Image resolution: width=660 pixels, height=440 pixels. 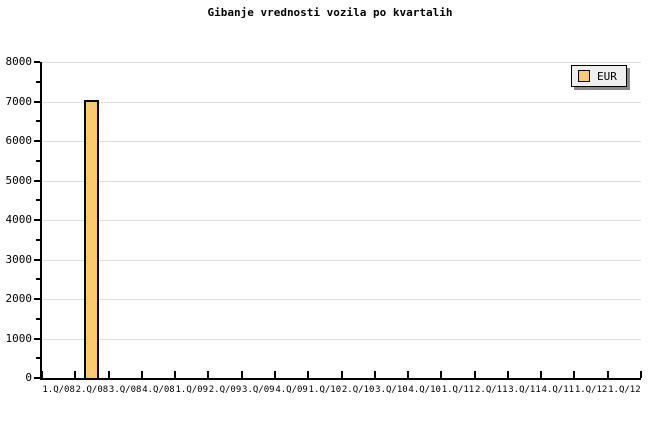 I want to click on x-axis-label: 2.Q/10, so click(x=358, y=390).